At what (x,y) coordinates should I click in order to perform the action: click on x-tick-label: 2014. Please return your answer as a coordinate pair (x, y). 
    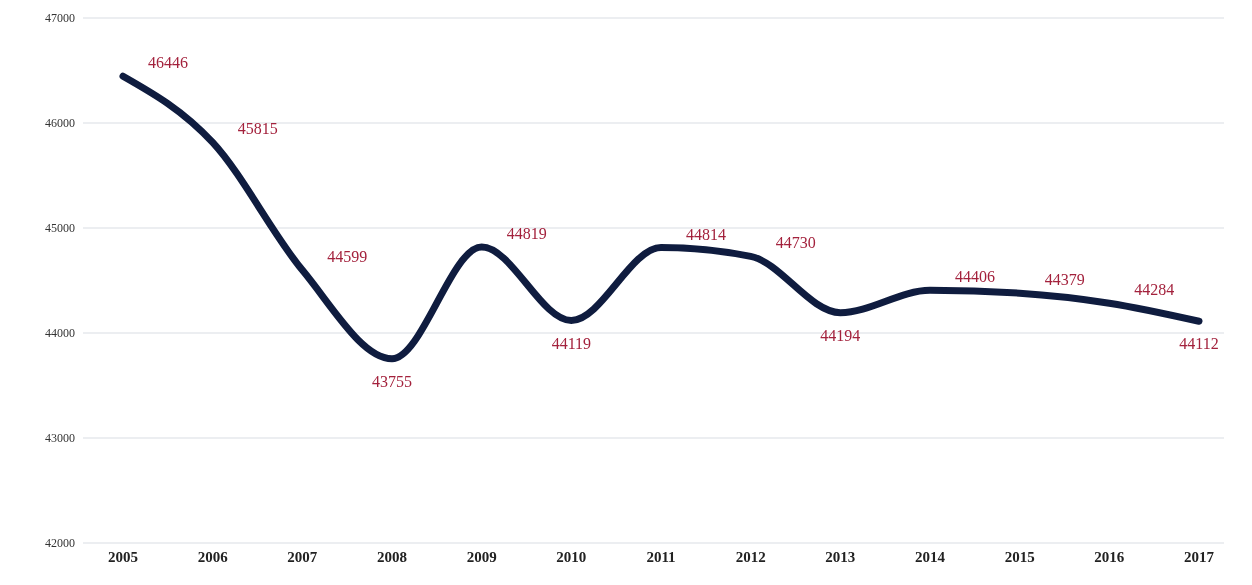
    Looking at the image, I should click on (930, 556).